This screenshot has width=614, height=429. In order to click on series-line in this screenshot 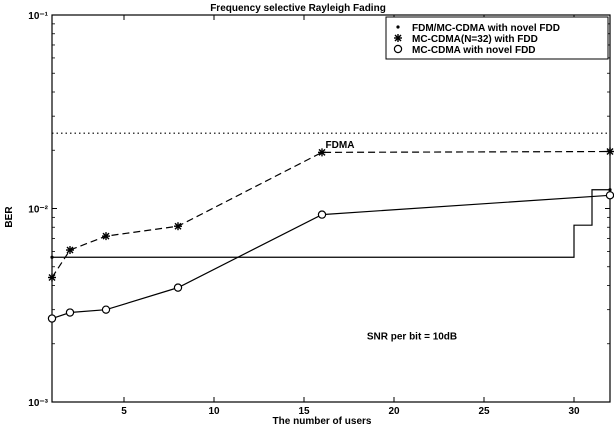, I will do `click(331, 223)`.